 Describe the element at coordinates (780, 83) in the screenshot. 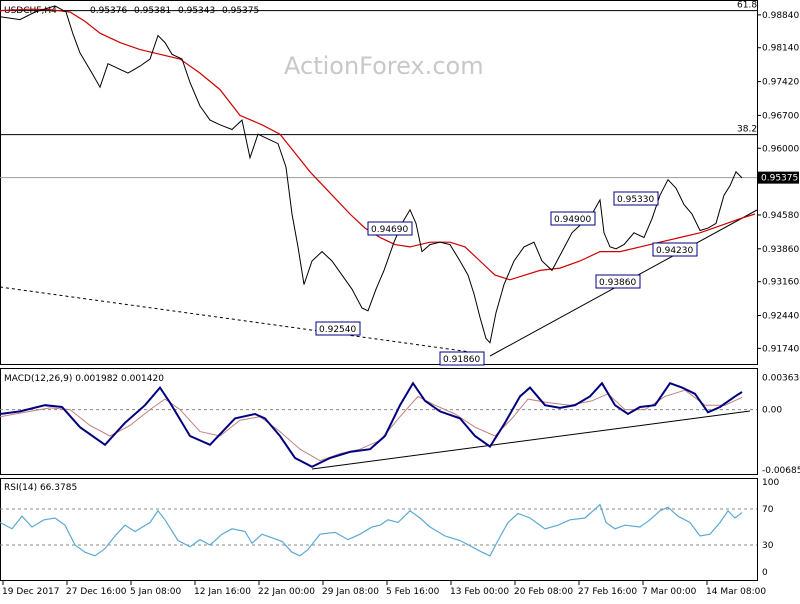

I see `price-axis-tick: 0.97420` at that location.